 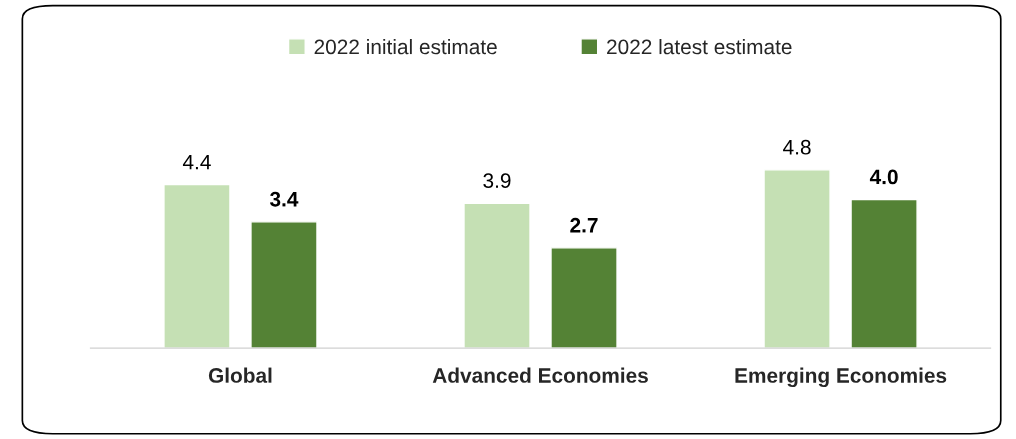 I want to click on data-label: 3.4, so click(x=284, y=199).